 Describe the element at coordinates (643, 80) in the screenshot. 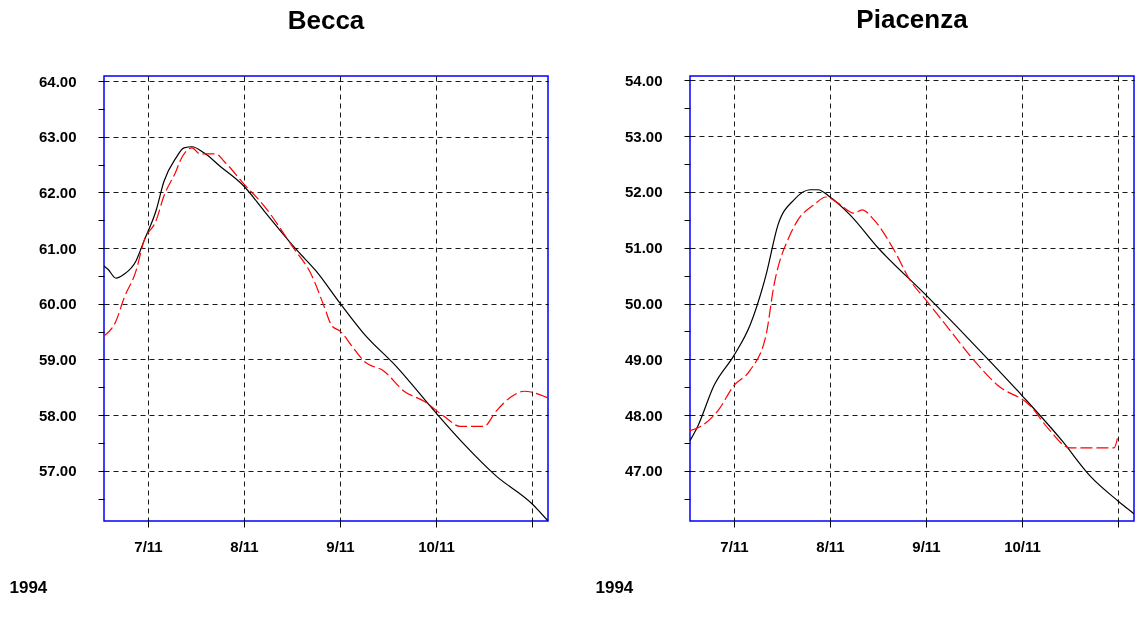

I see `y-tick-label: 54.00` at that location.